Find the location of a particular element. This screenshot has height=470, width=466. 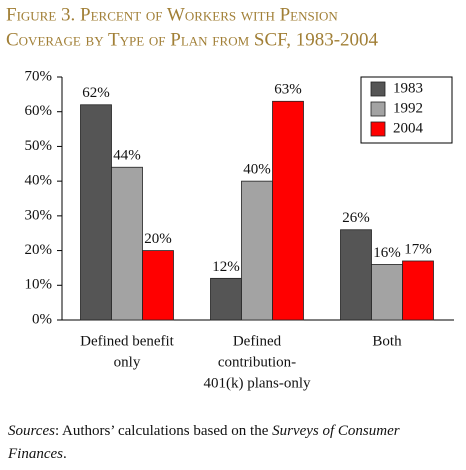

x-tick-label: Defined benefit is located at coordinates (127, 341).